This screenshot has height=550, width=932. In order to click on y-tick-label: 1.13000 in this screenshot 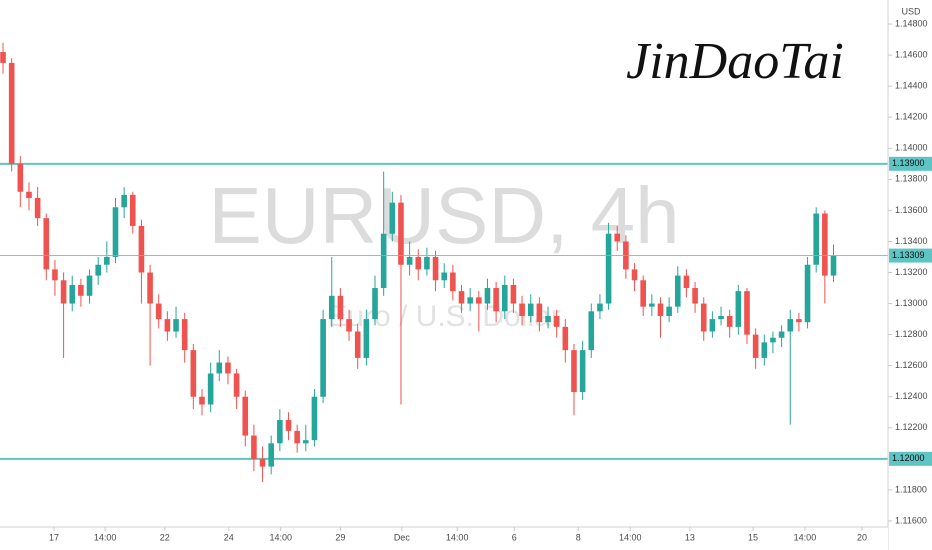, I will do `click(911, 303)`.